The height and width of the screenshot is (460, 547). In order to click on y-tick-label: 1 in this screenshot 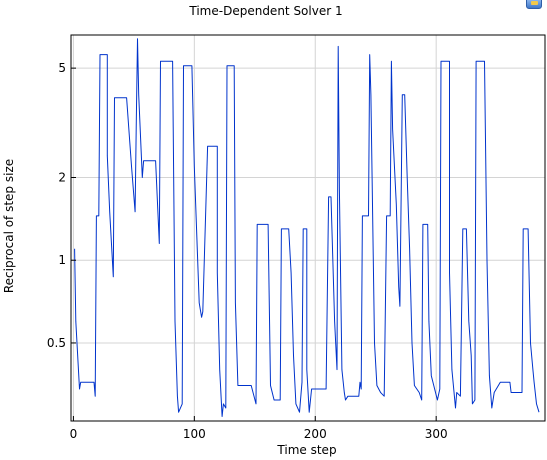, I will do `click(62, 260)`.